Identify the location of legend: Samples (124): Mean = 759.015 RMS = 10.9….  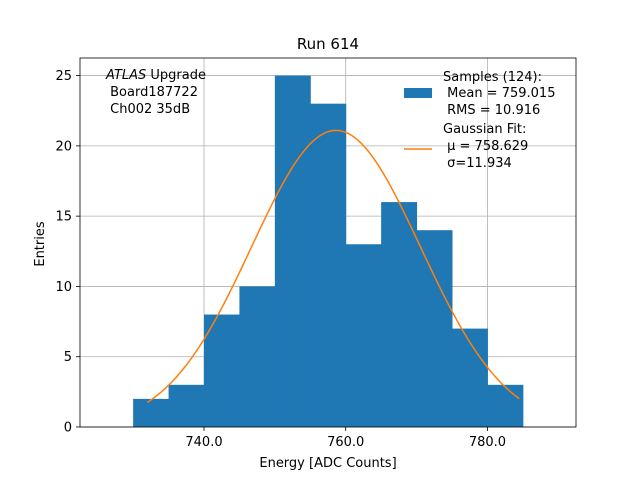
(479, 120).